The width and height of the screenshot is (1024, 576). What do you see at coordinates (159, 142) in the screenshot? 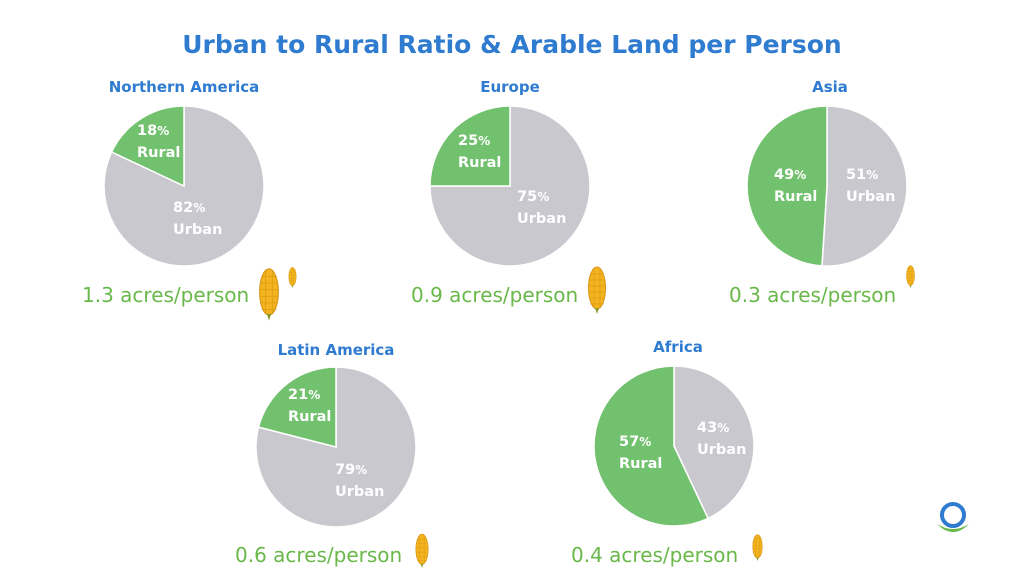
I see `slice-label-rural: 18% Rural` at bounding box center [159, 142].